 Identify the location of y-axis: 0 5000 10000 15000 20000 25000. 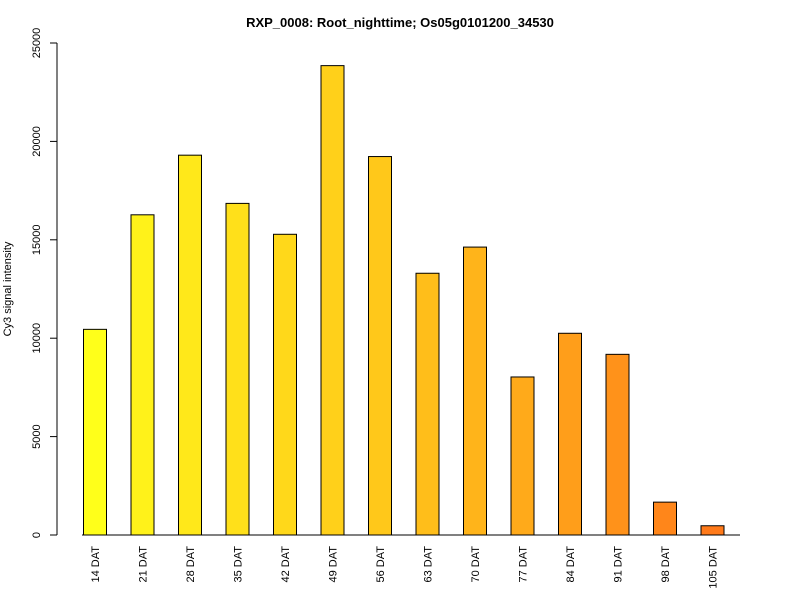
(44, 283).